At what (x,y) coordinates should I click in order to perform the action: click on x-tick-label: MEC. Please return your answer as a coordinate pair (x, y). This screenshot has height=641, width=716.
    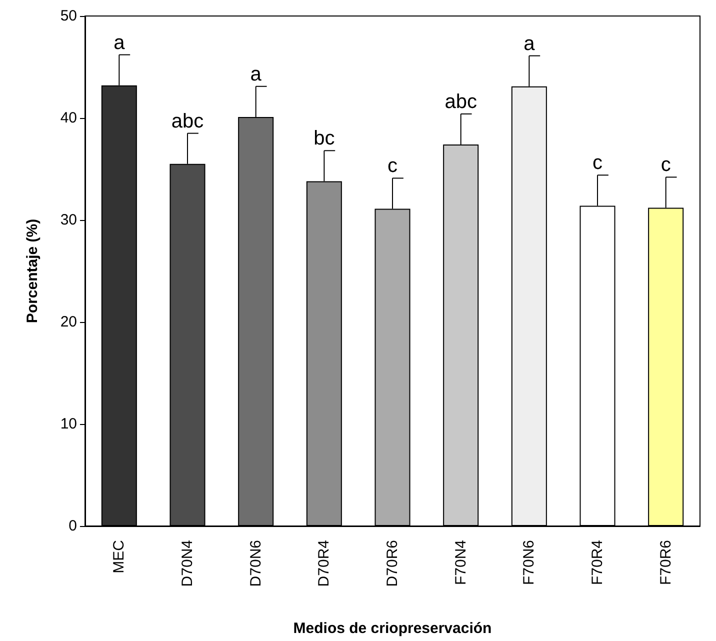
    Looking at the image, I should click on (119, 557).